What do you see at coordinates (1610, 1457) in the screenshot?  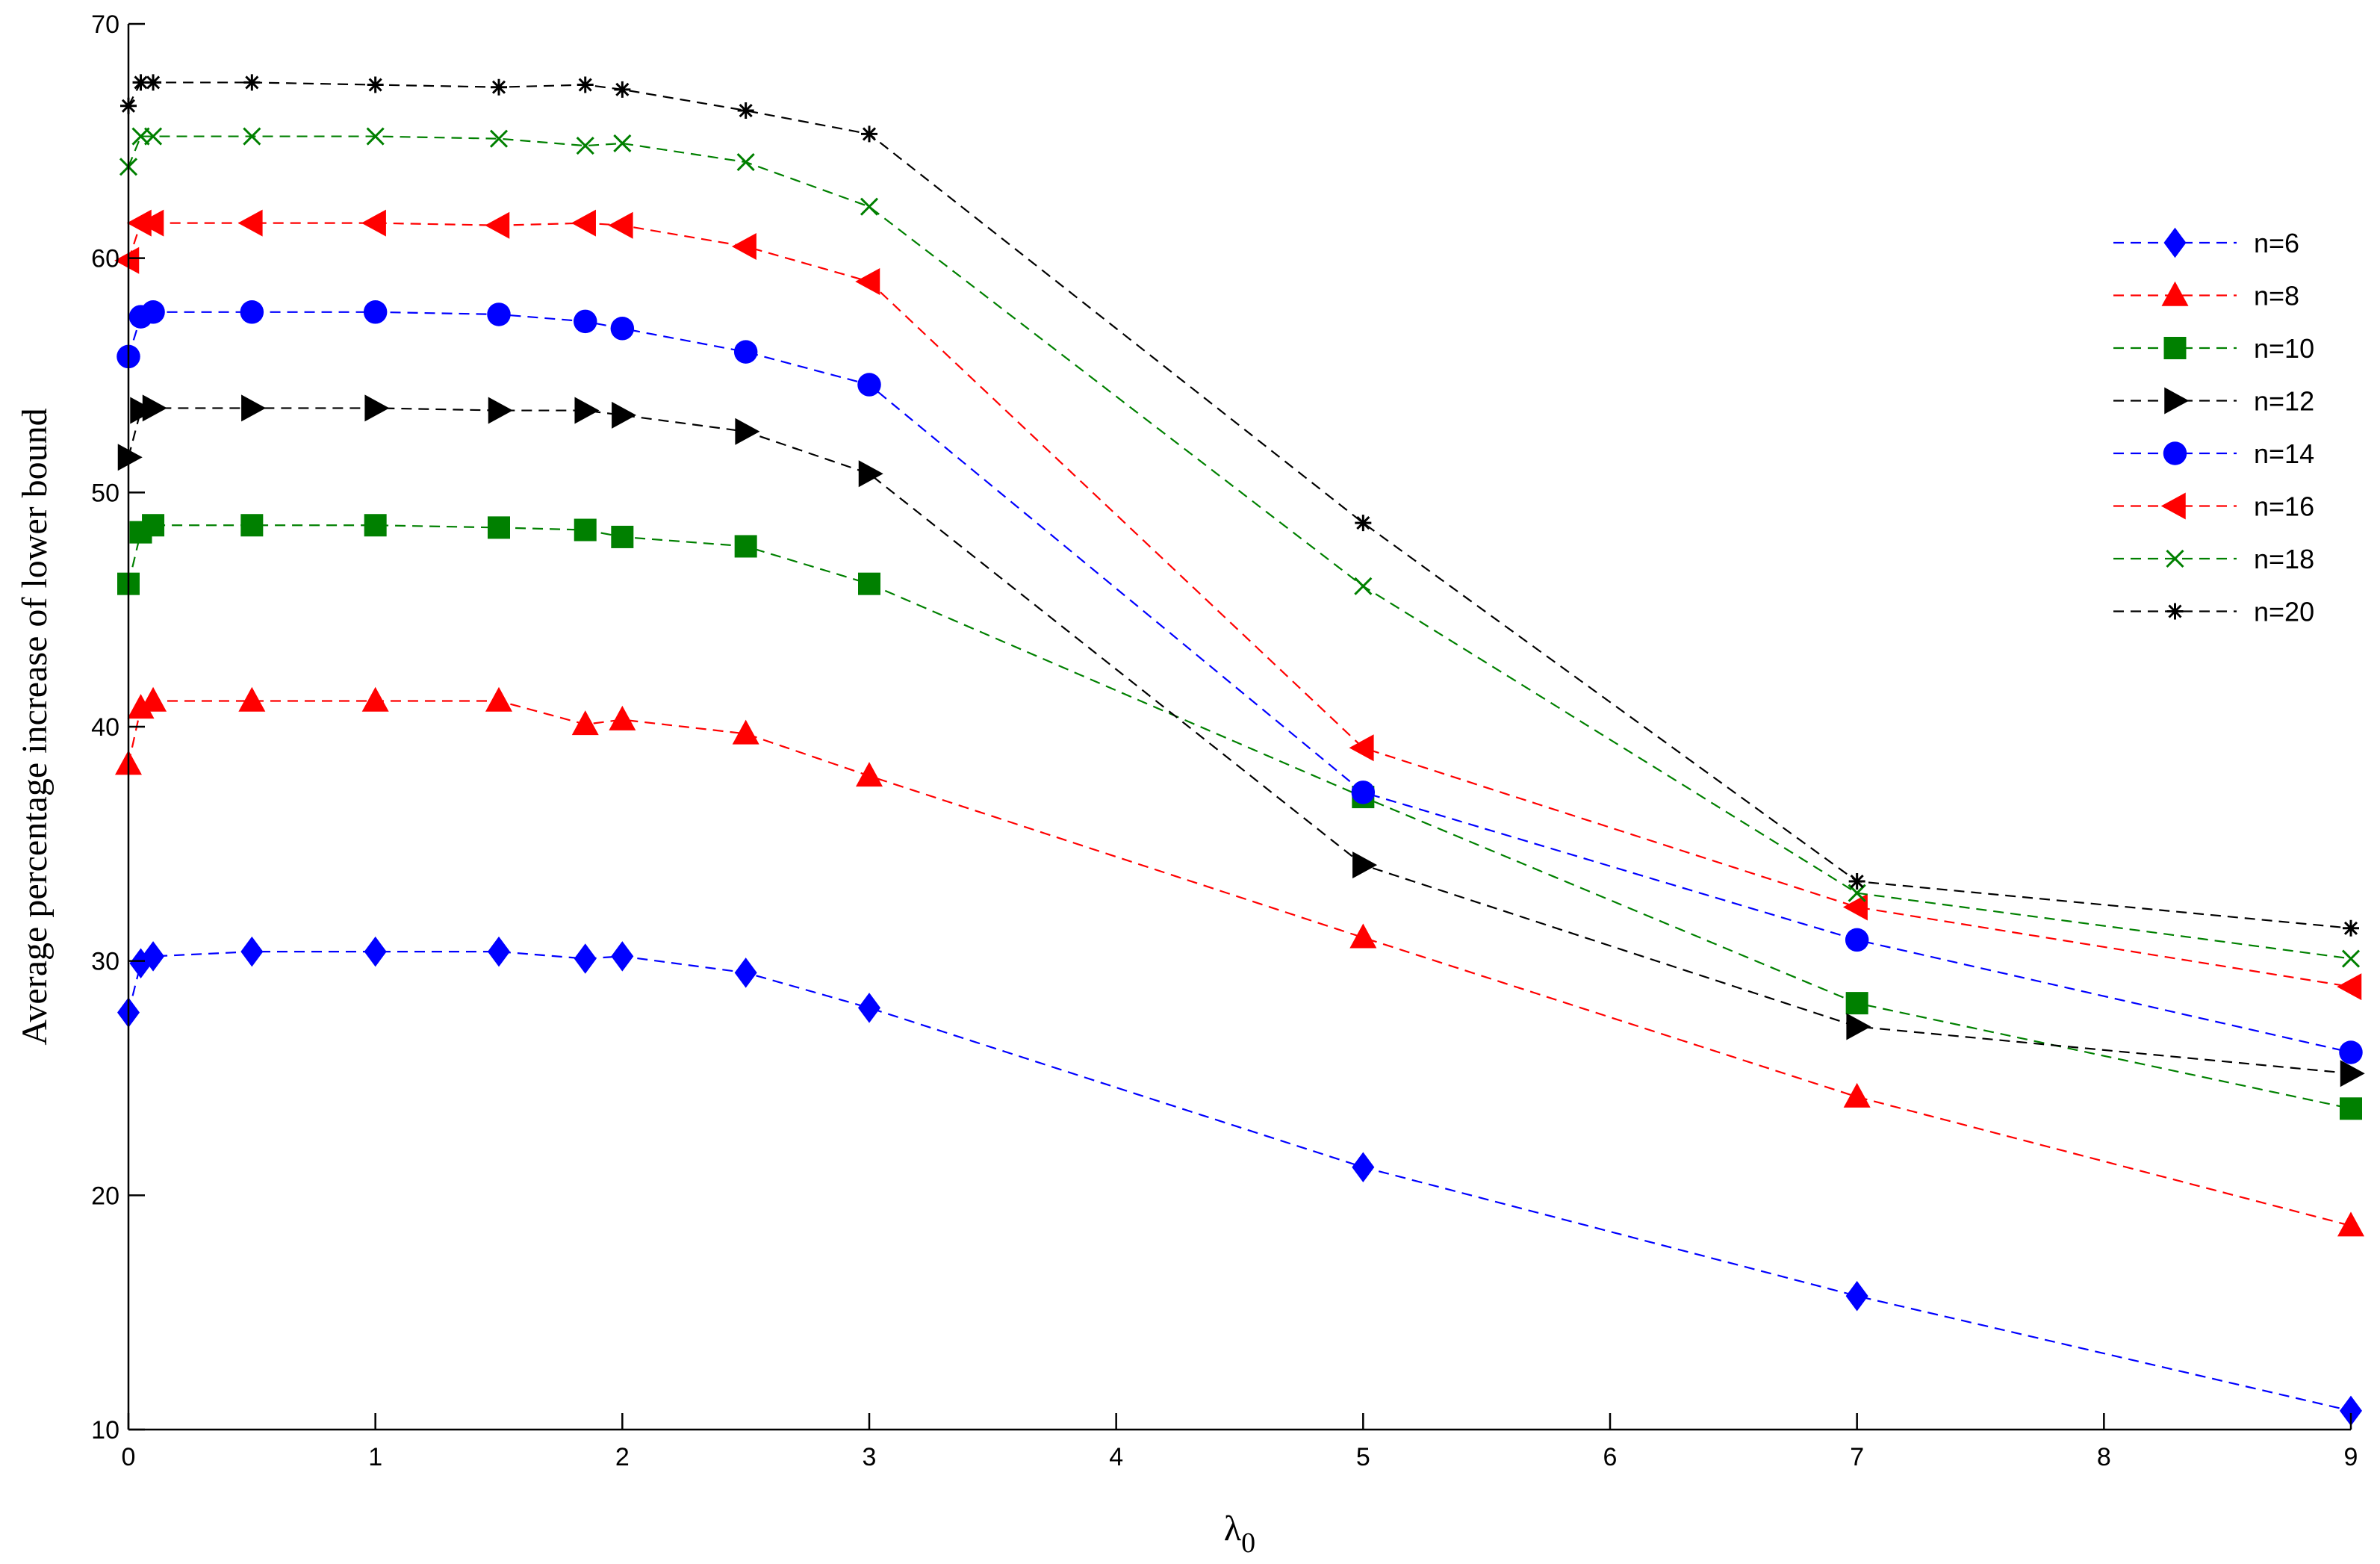 I see `x-tick-label: 6` at bounding box center [1610, 1457].